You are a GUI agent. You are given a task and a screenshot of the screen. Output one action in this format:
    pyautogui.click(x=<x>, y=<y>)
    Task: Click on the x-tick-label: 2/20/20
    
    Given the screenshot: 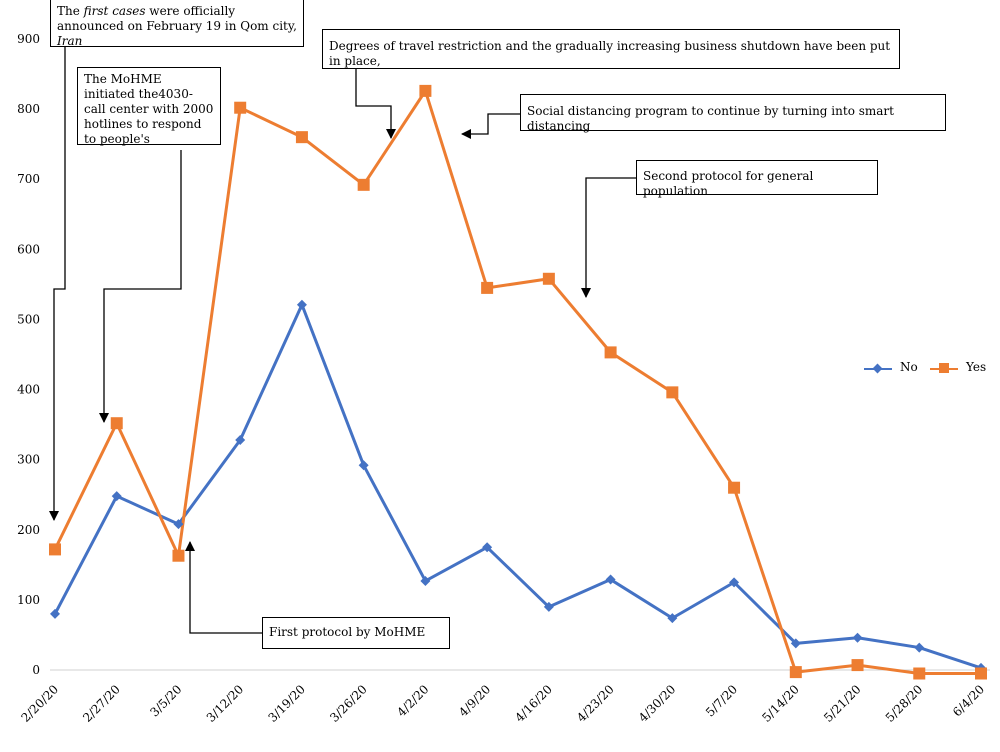 What is the action you would take?
    pyautogui.click(x=40, y=703)
    